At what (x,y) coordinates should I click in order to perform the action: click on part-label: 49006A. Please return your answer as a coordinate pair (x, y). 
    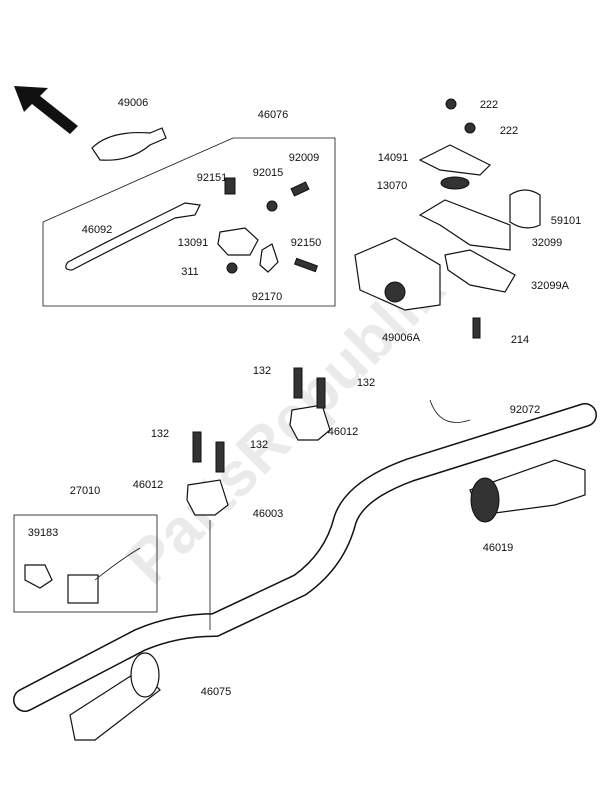
    Looking at the image, I should click on (401, 338).